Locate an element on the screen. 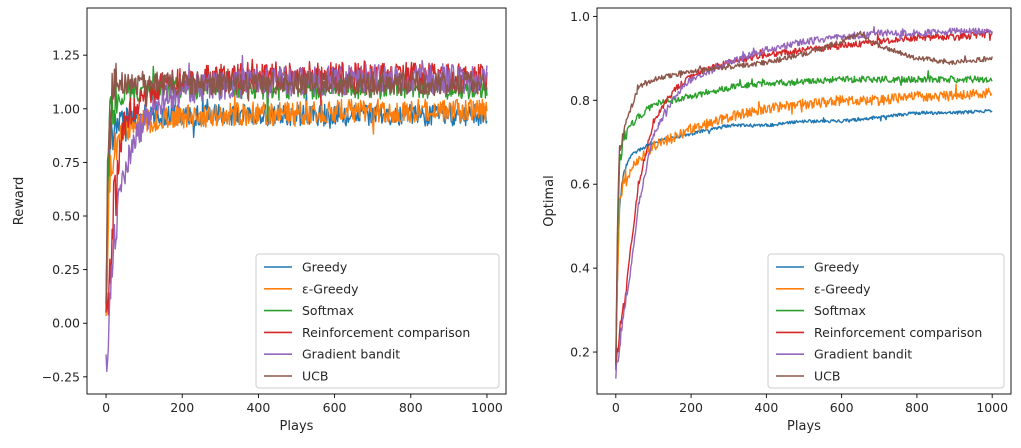 The height and width of the screenshot is (448, 1021). y-tick-label: 0.50 is located at coordinates (66, 216).